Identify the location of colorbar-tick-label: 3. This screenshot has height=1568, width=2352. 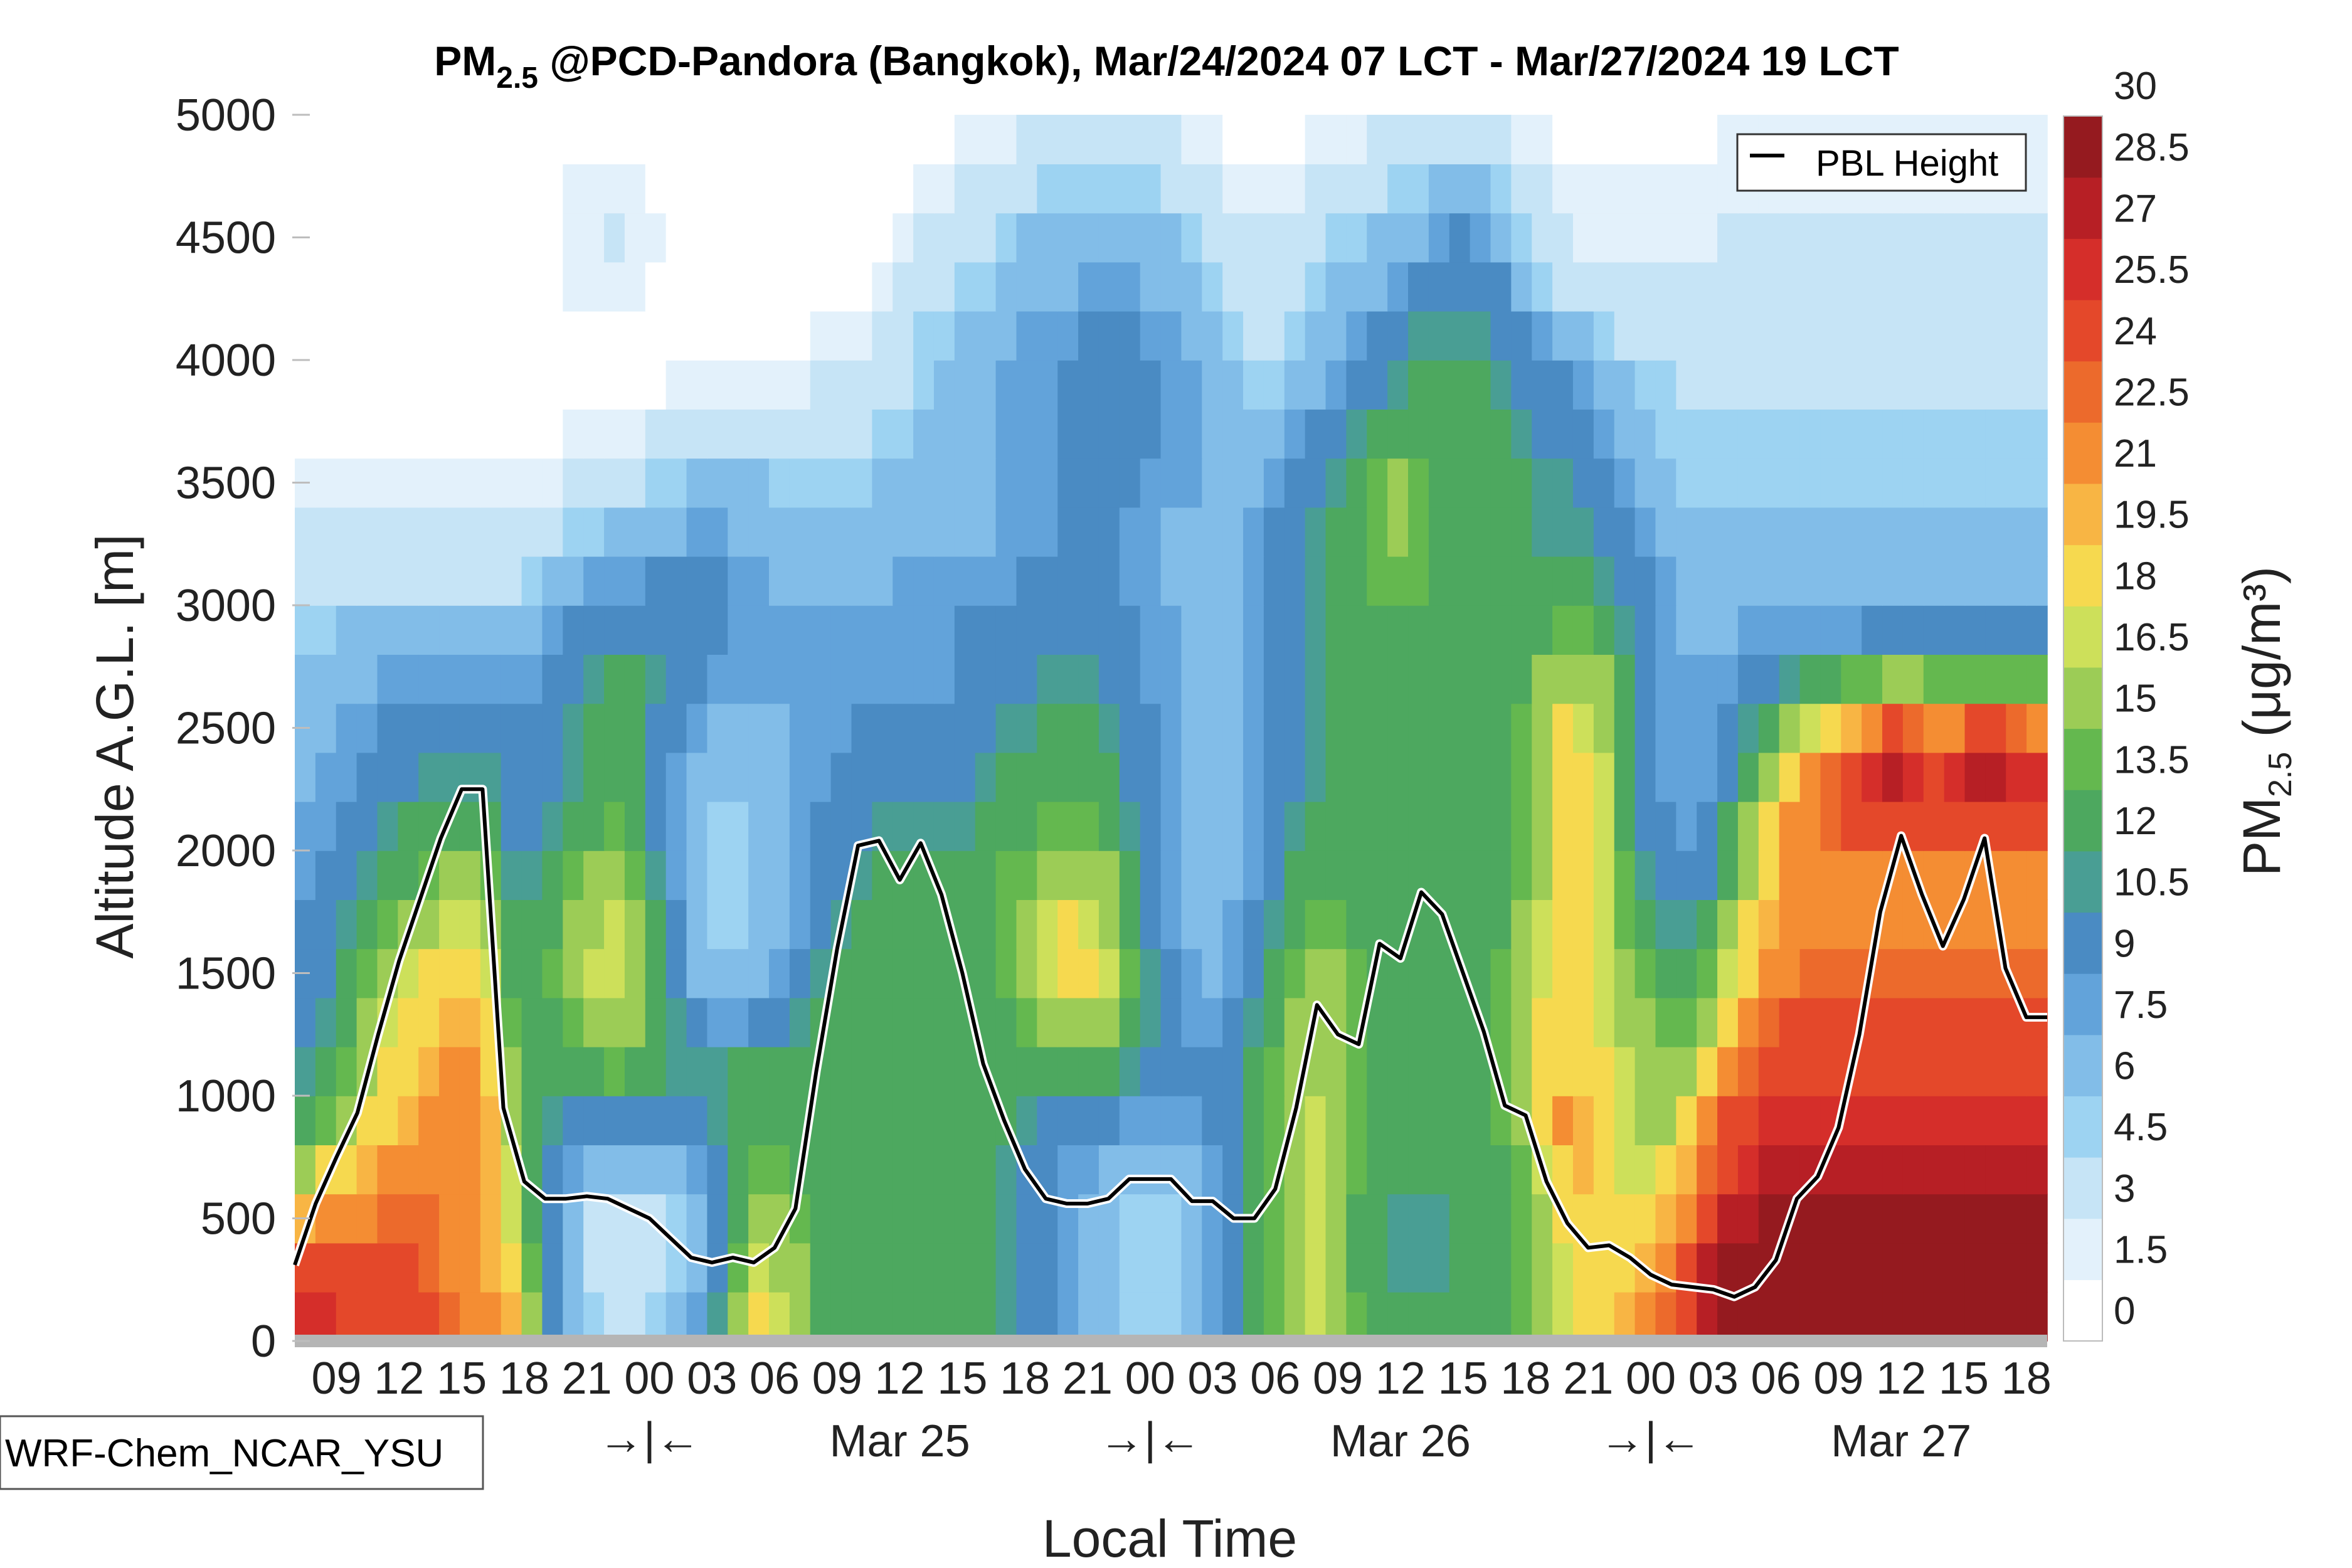
(2124, 1188).